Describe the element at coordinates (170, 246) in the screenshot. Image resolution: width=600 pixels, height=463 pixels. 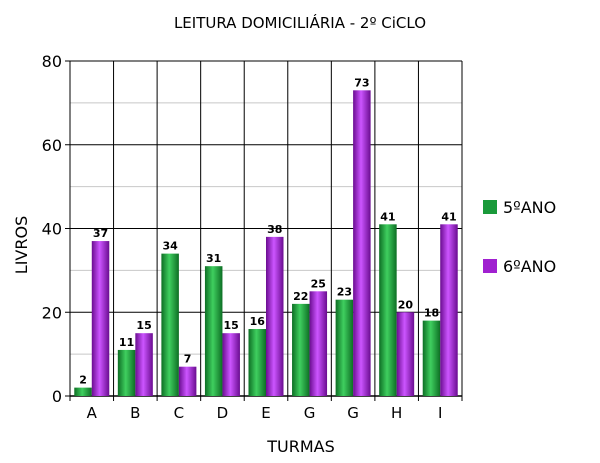
I see `data-label: 34` at that location.